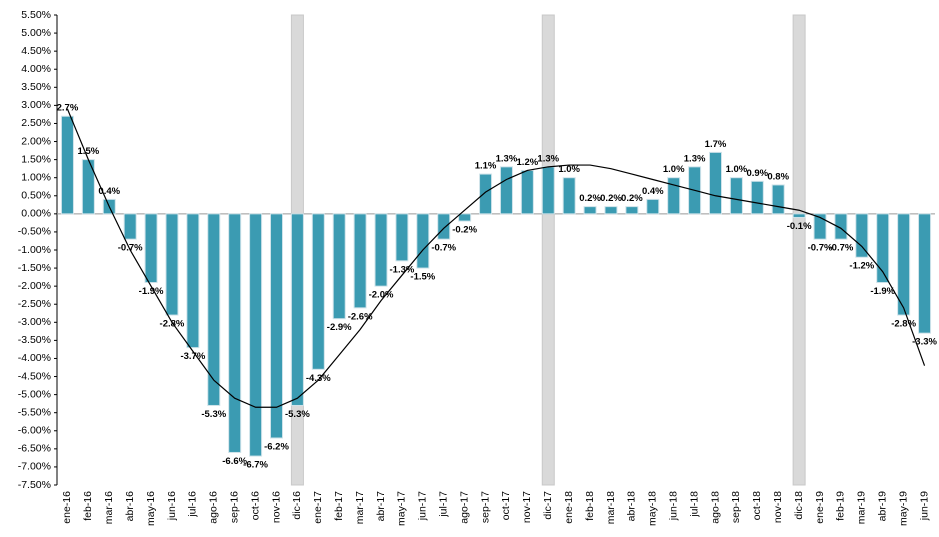  I want to click on value-label: -6.2%, so click(276, 447).